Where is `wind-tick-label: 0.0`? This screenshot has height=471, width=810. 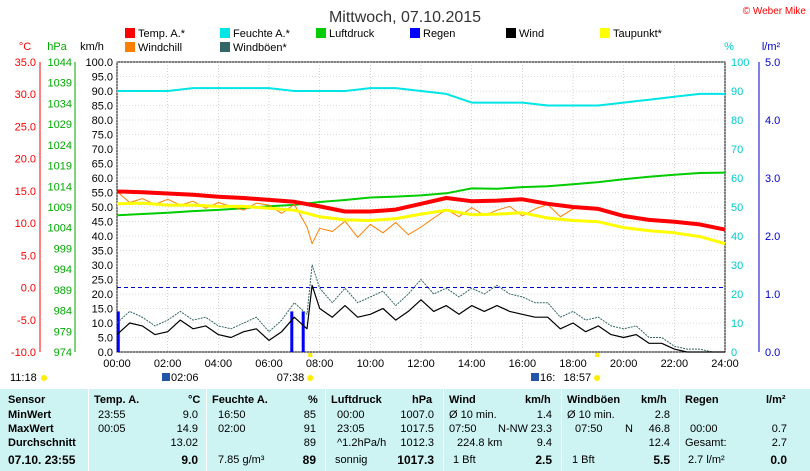
wind-tick-label: 0.0 is located at coordinates (105, 353).